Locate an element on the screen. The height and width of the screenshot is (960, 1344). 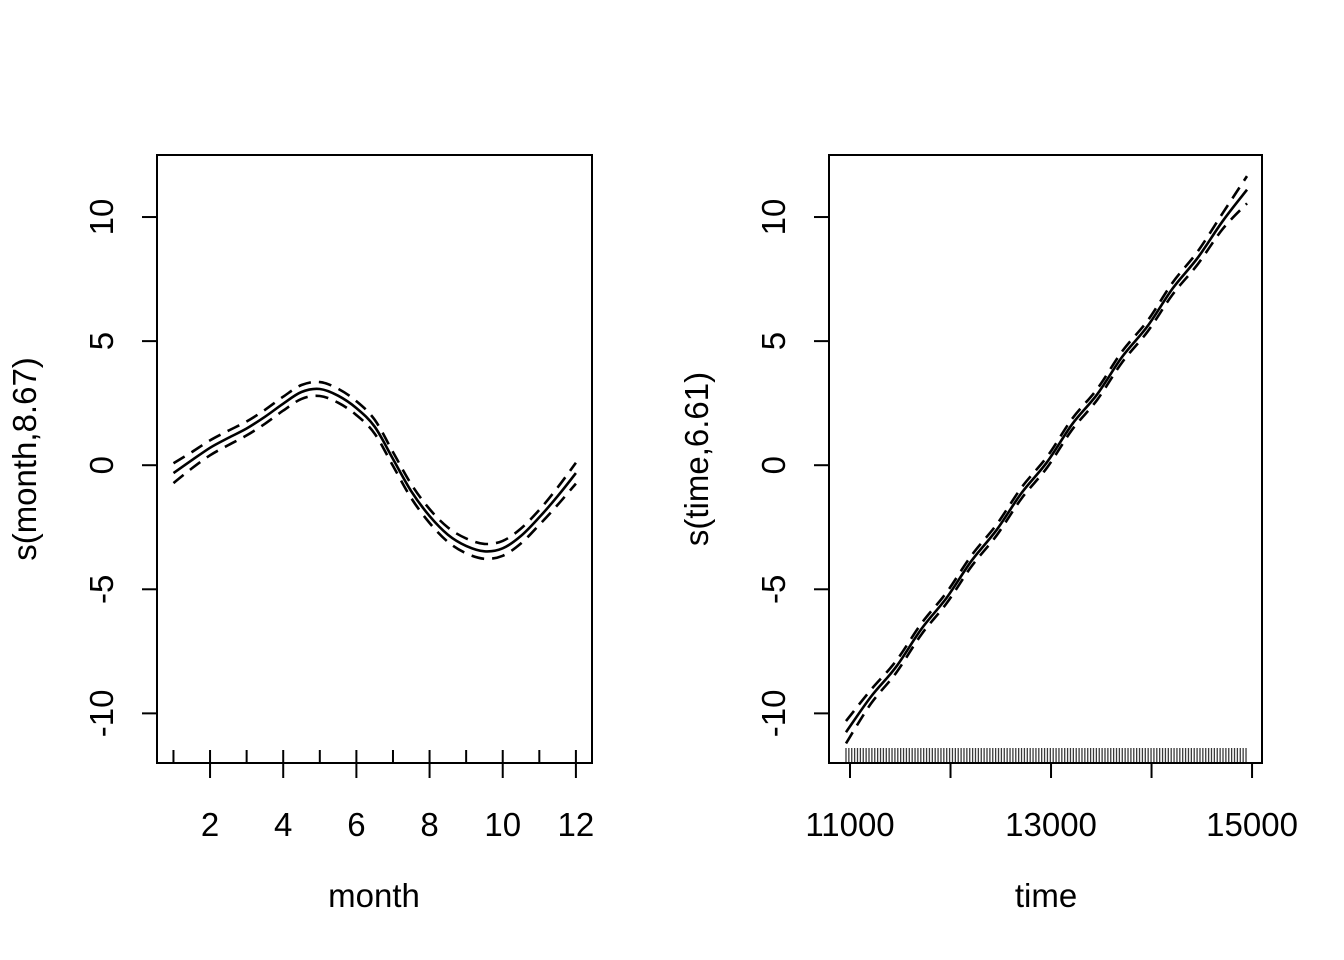
right-x-axis-label: time is located at coordinates (1046, 895).